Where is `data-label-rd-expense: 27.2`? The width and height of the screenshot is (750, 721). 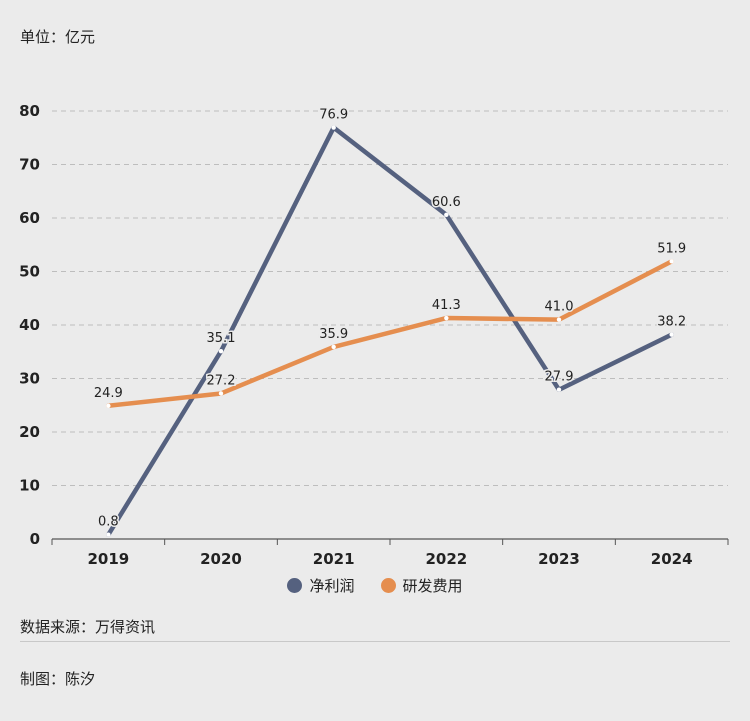
data-label-rd-expense: 27.2 is located at coordinates (221, 380).